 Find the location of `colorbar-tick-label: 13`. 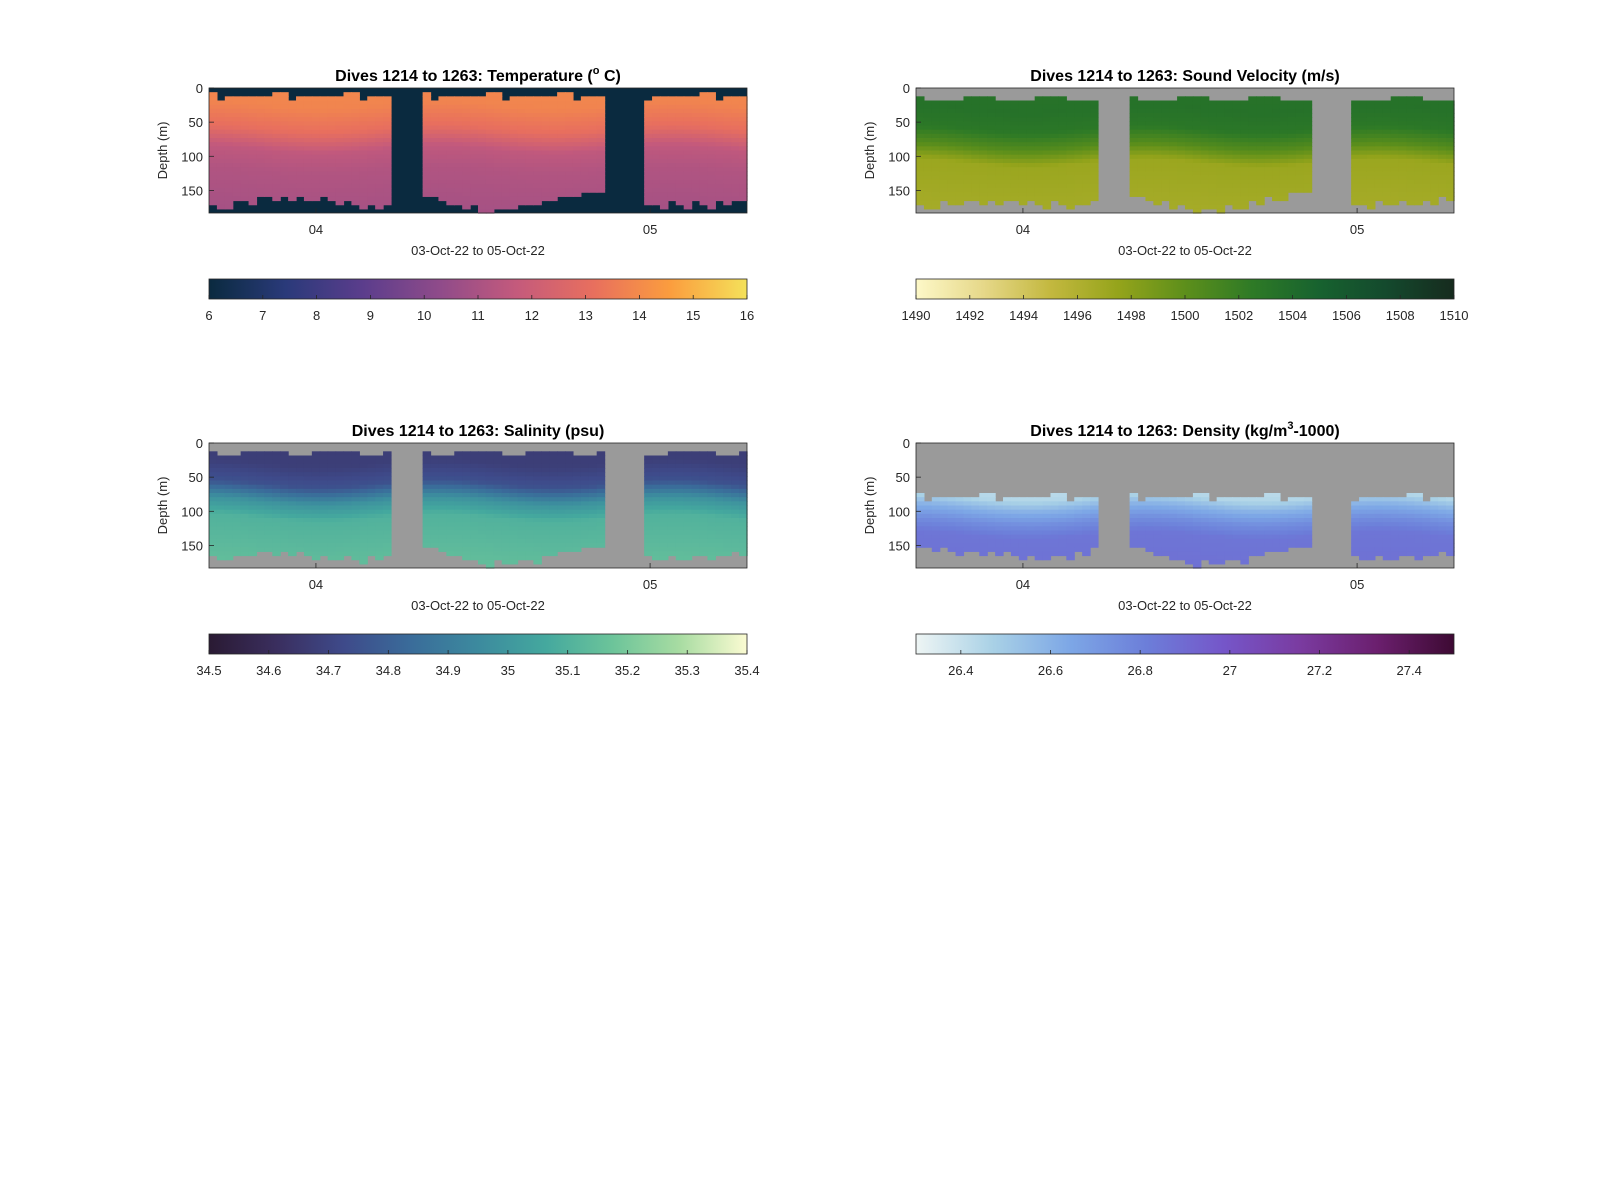

colorbar-tick-label: 13 is located at coordinates (585, 315).